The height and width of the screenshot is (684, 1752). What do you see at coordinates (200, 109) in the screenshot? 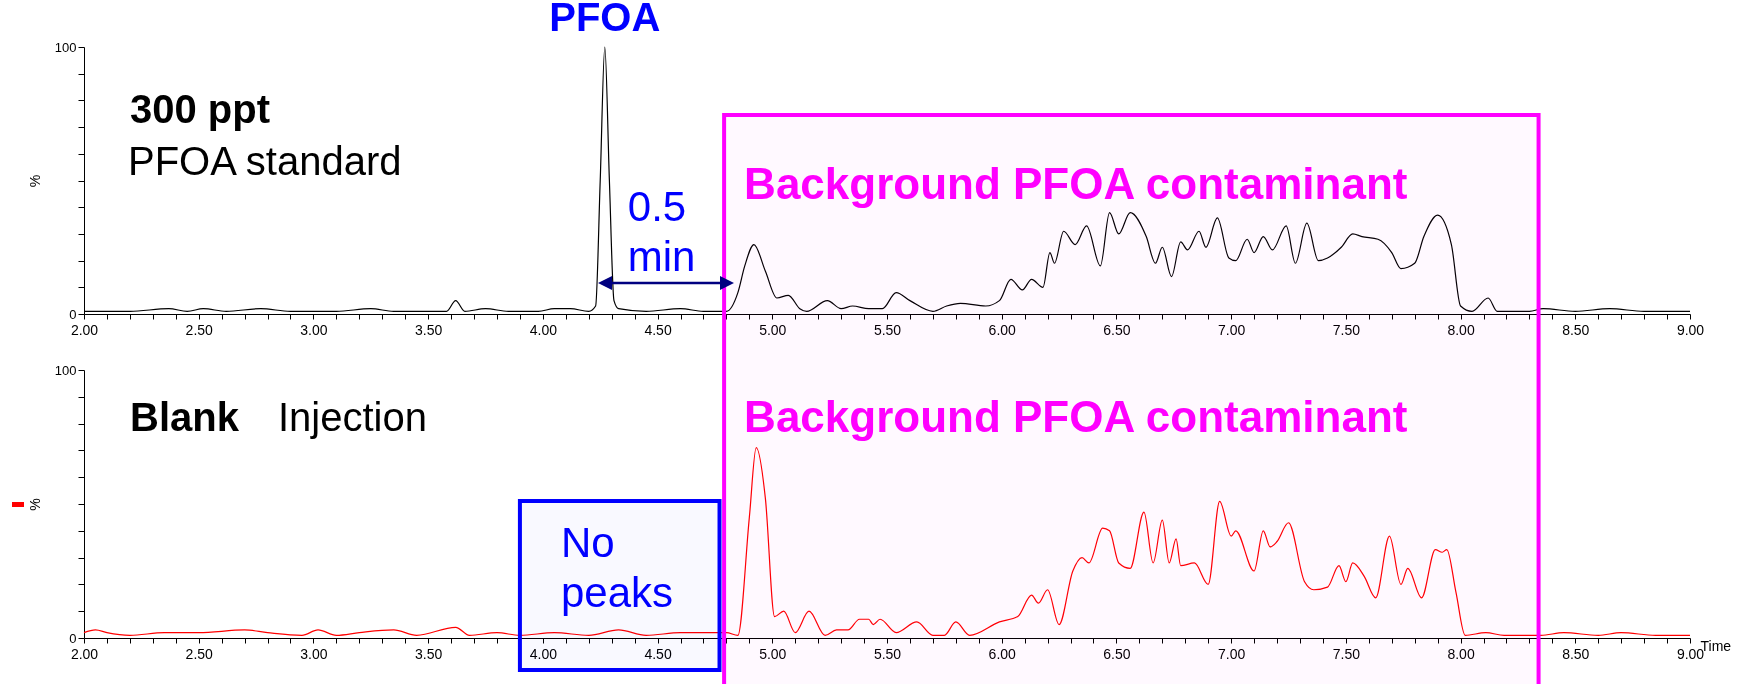
I see `annotation: 300 ppt` at bounding box center [200, 109].